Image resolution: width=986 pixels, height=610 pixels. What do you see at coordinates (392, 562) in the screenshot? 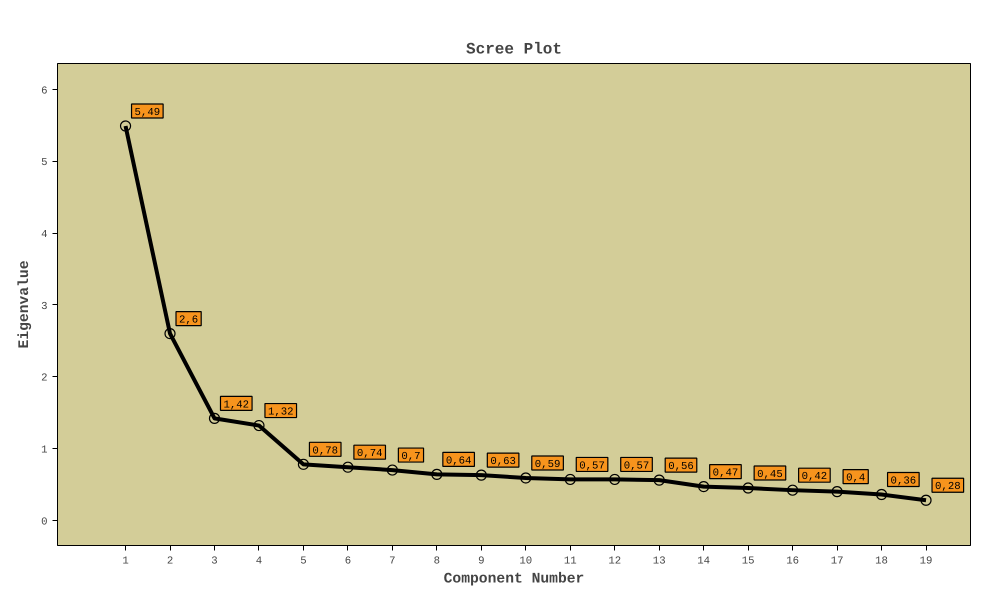
I see `x-tick-label: 7` at bounding box center [392, 562].